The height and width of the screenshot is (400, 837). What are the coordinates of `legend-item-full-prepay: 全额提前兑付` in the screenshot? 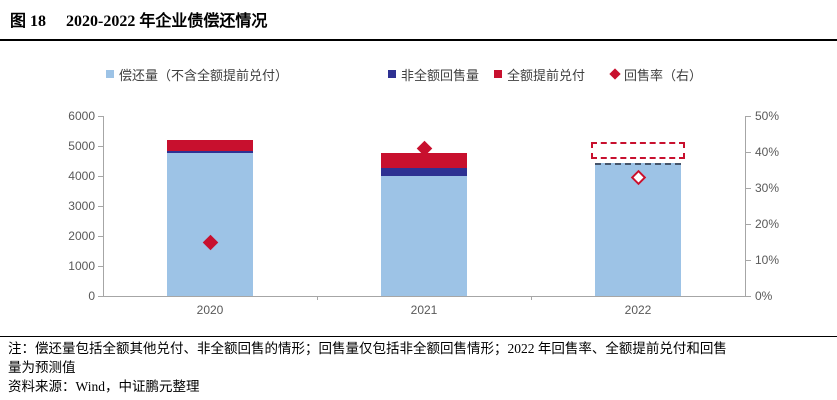 It's located at (540, 74).